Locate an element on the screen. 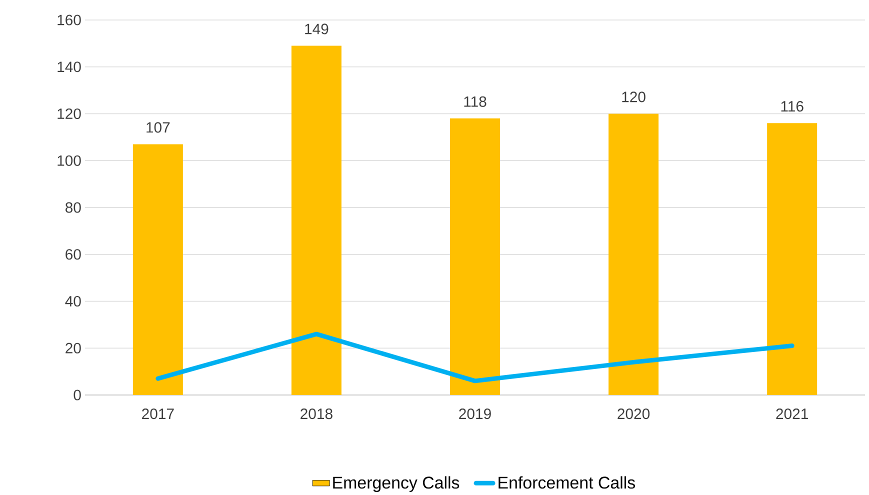 The height and width of the screenshot is (495, 869). x-tick-label: 2020 is located at coordinates (634, 414).